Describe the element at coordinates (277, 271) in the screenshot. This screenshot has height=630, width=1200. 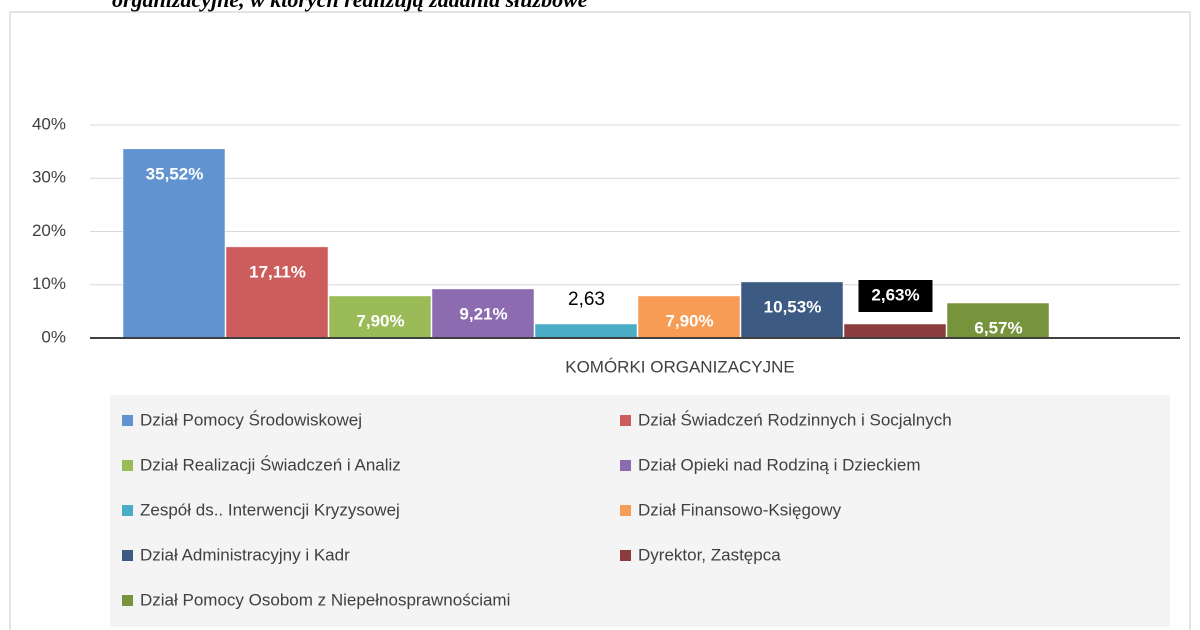
I see `data-label: 17,11%` at that location.